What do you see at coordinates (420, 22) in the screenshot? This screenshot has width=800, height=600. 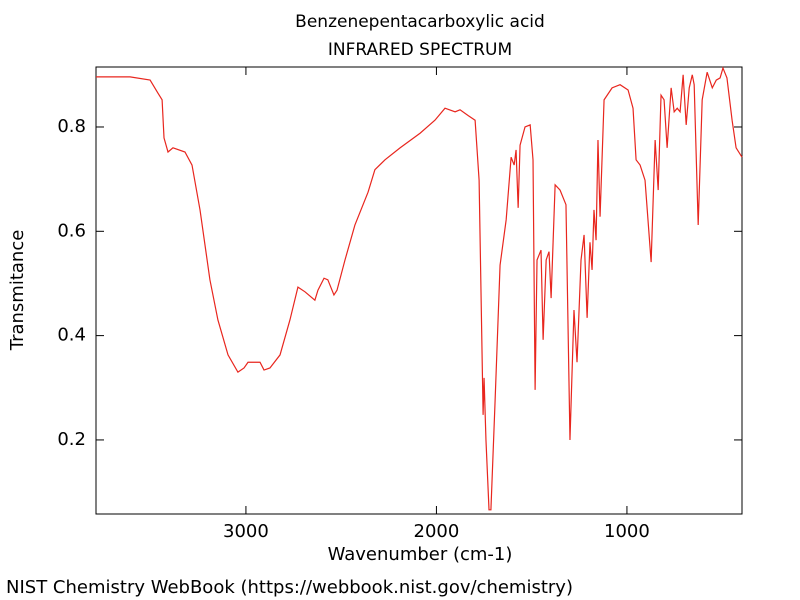 I see `chart-title: Benzenepentacarboxylic acid` at bounding box center [420, 22].